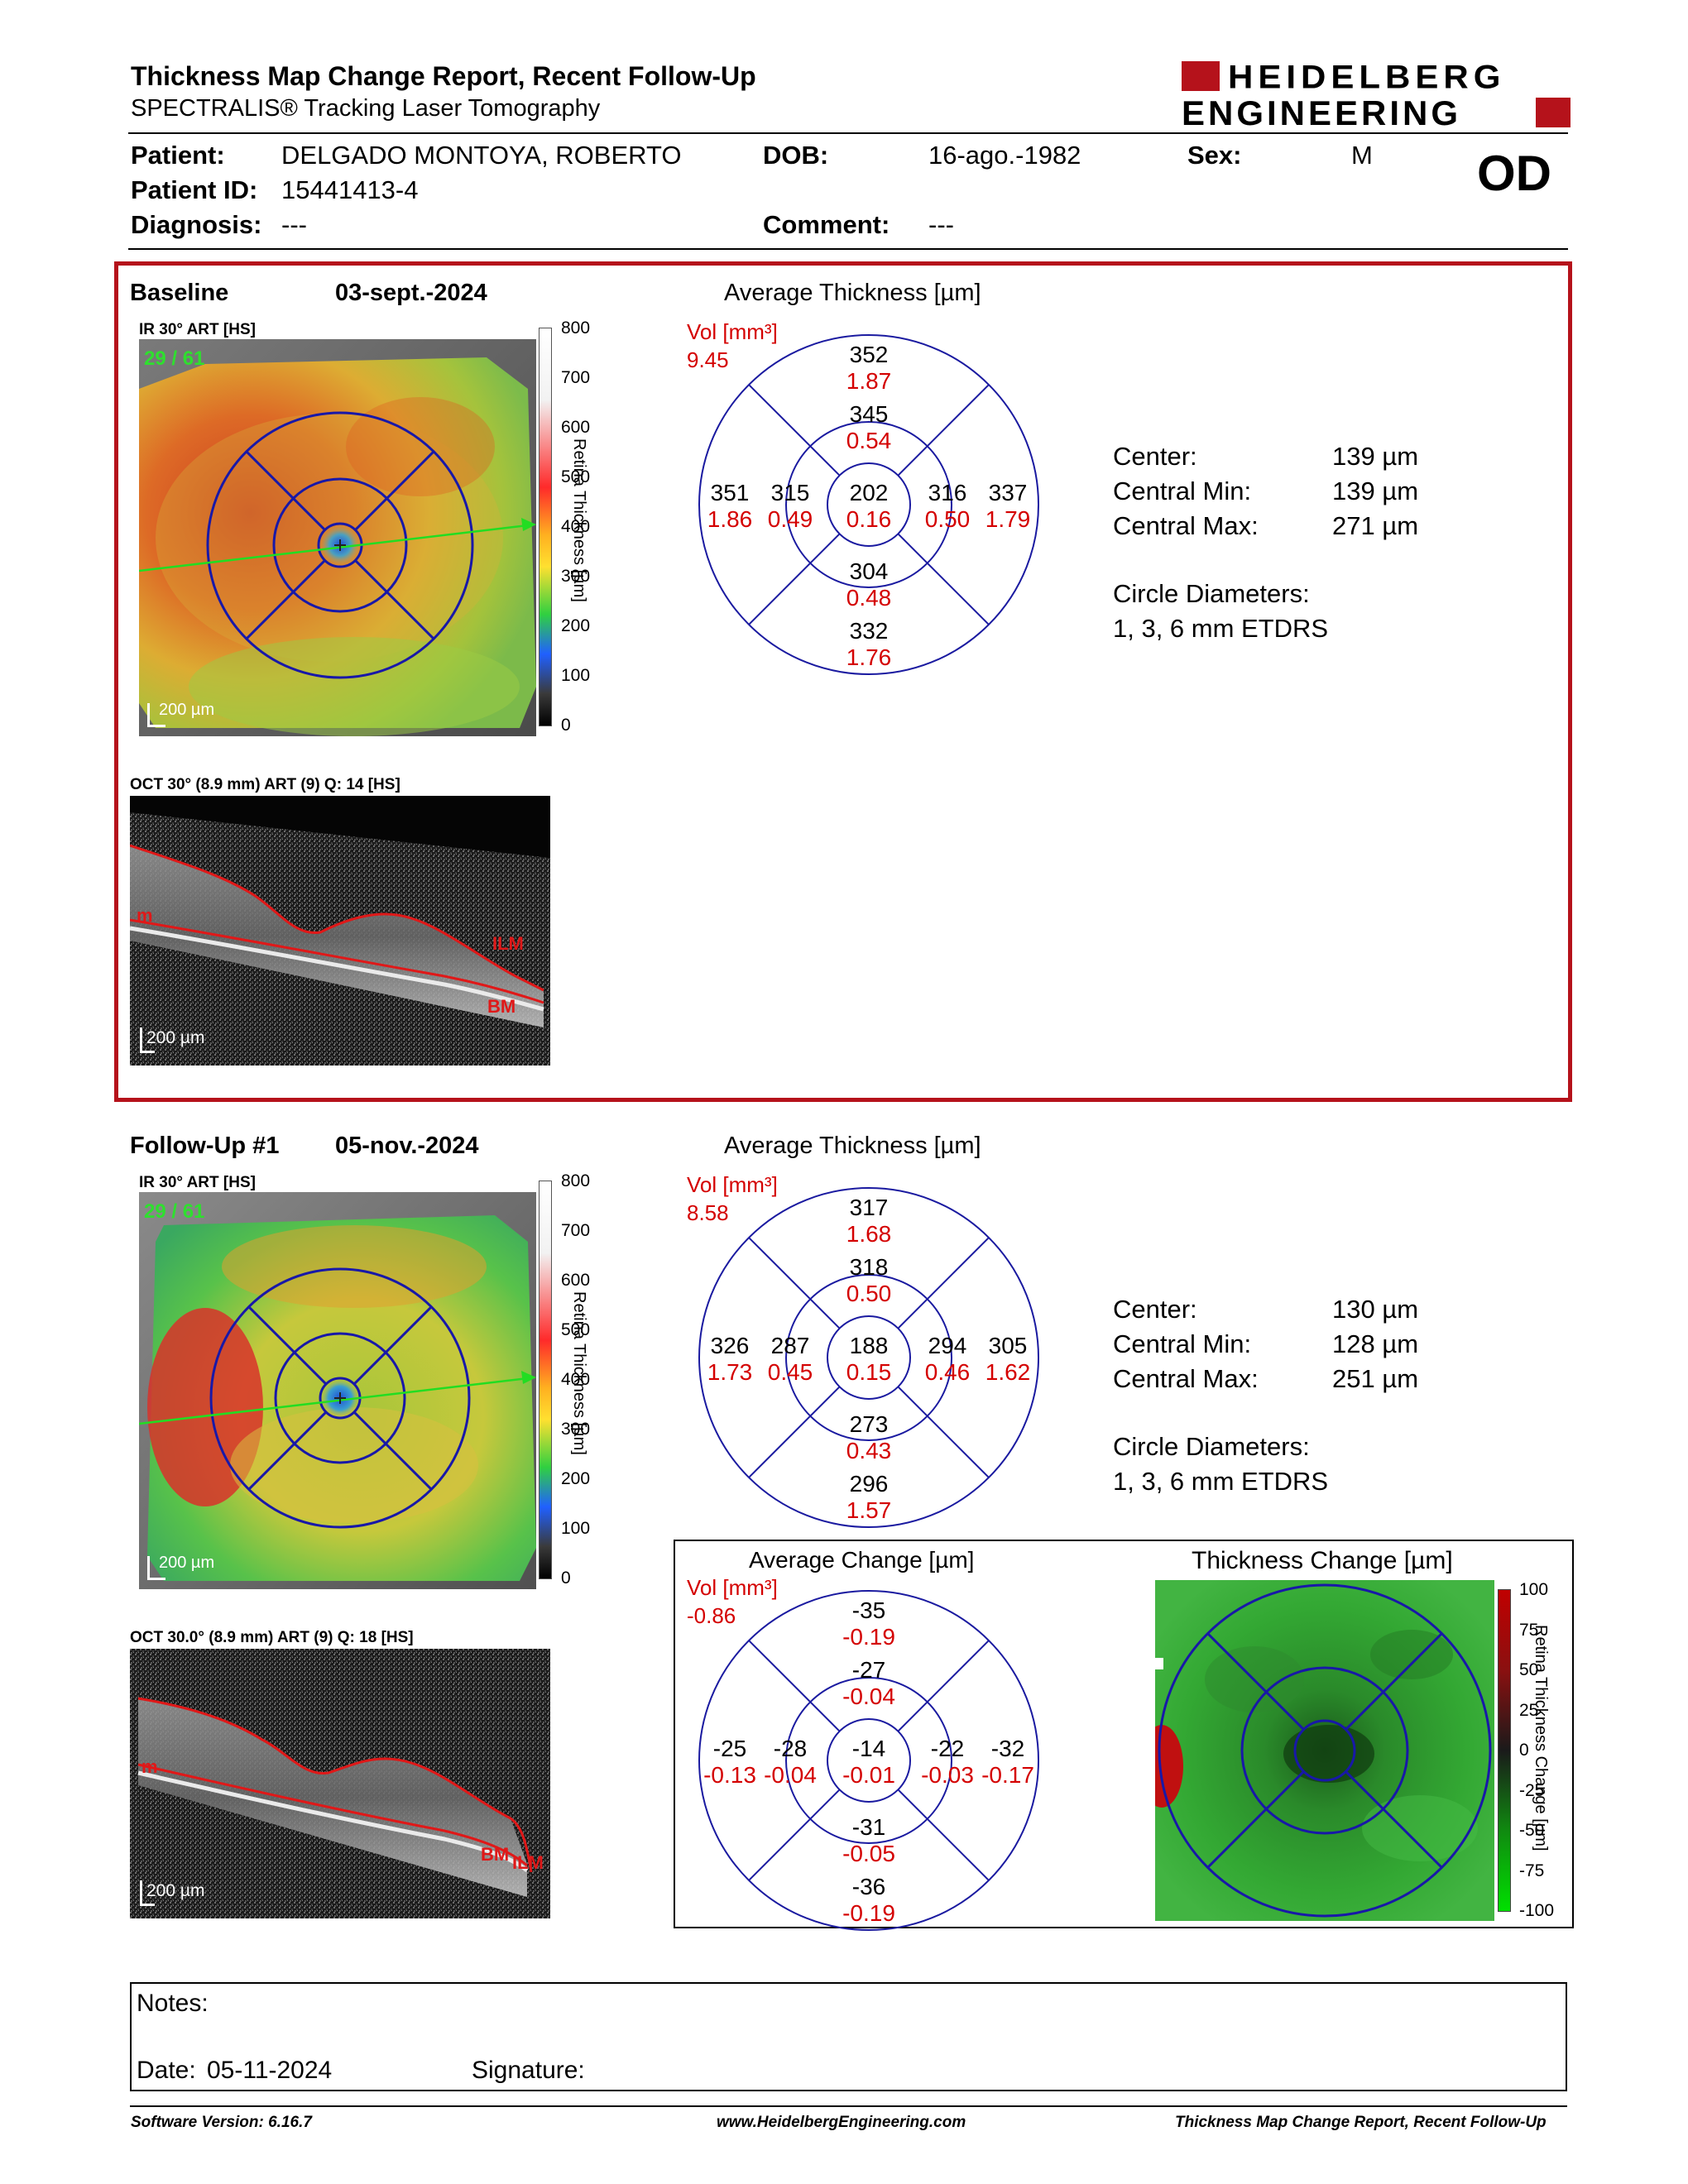 This screenshot has width=1688, height=2184. What do you see at coordinates (1221, 1481) in the screenshot?
I see `followup-diam-value: 1, 3, 6 mm ETDRS` at bounding box center [1221, 1481].